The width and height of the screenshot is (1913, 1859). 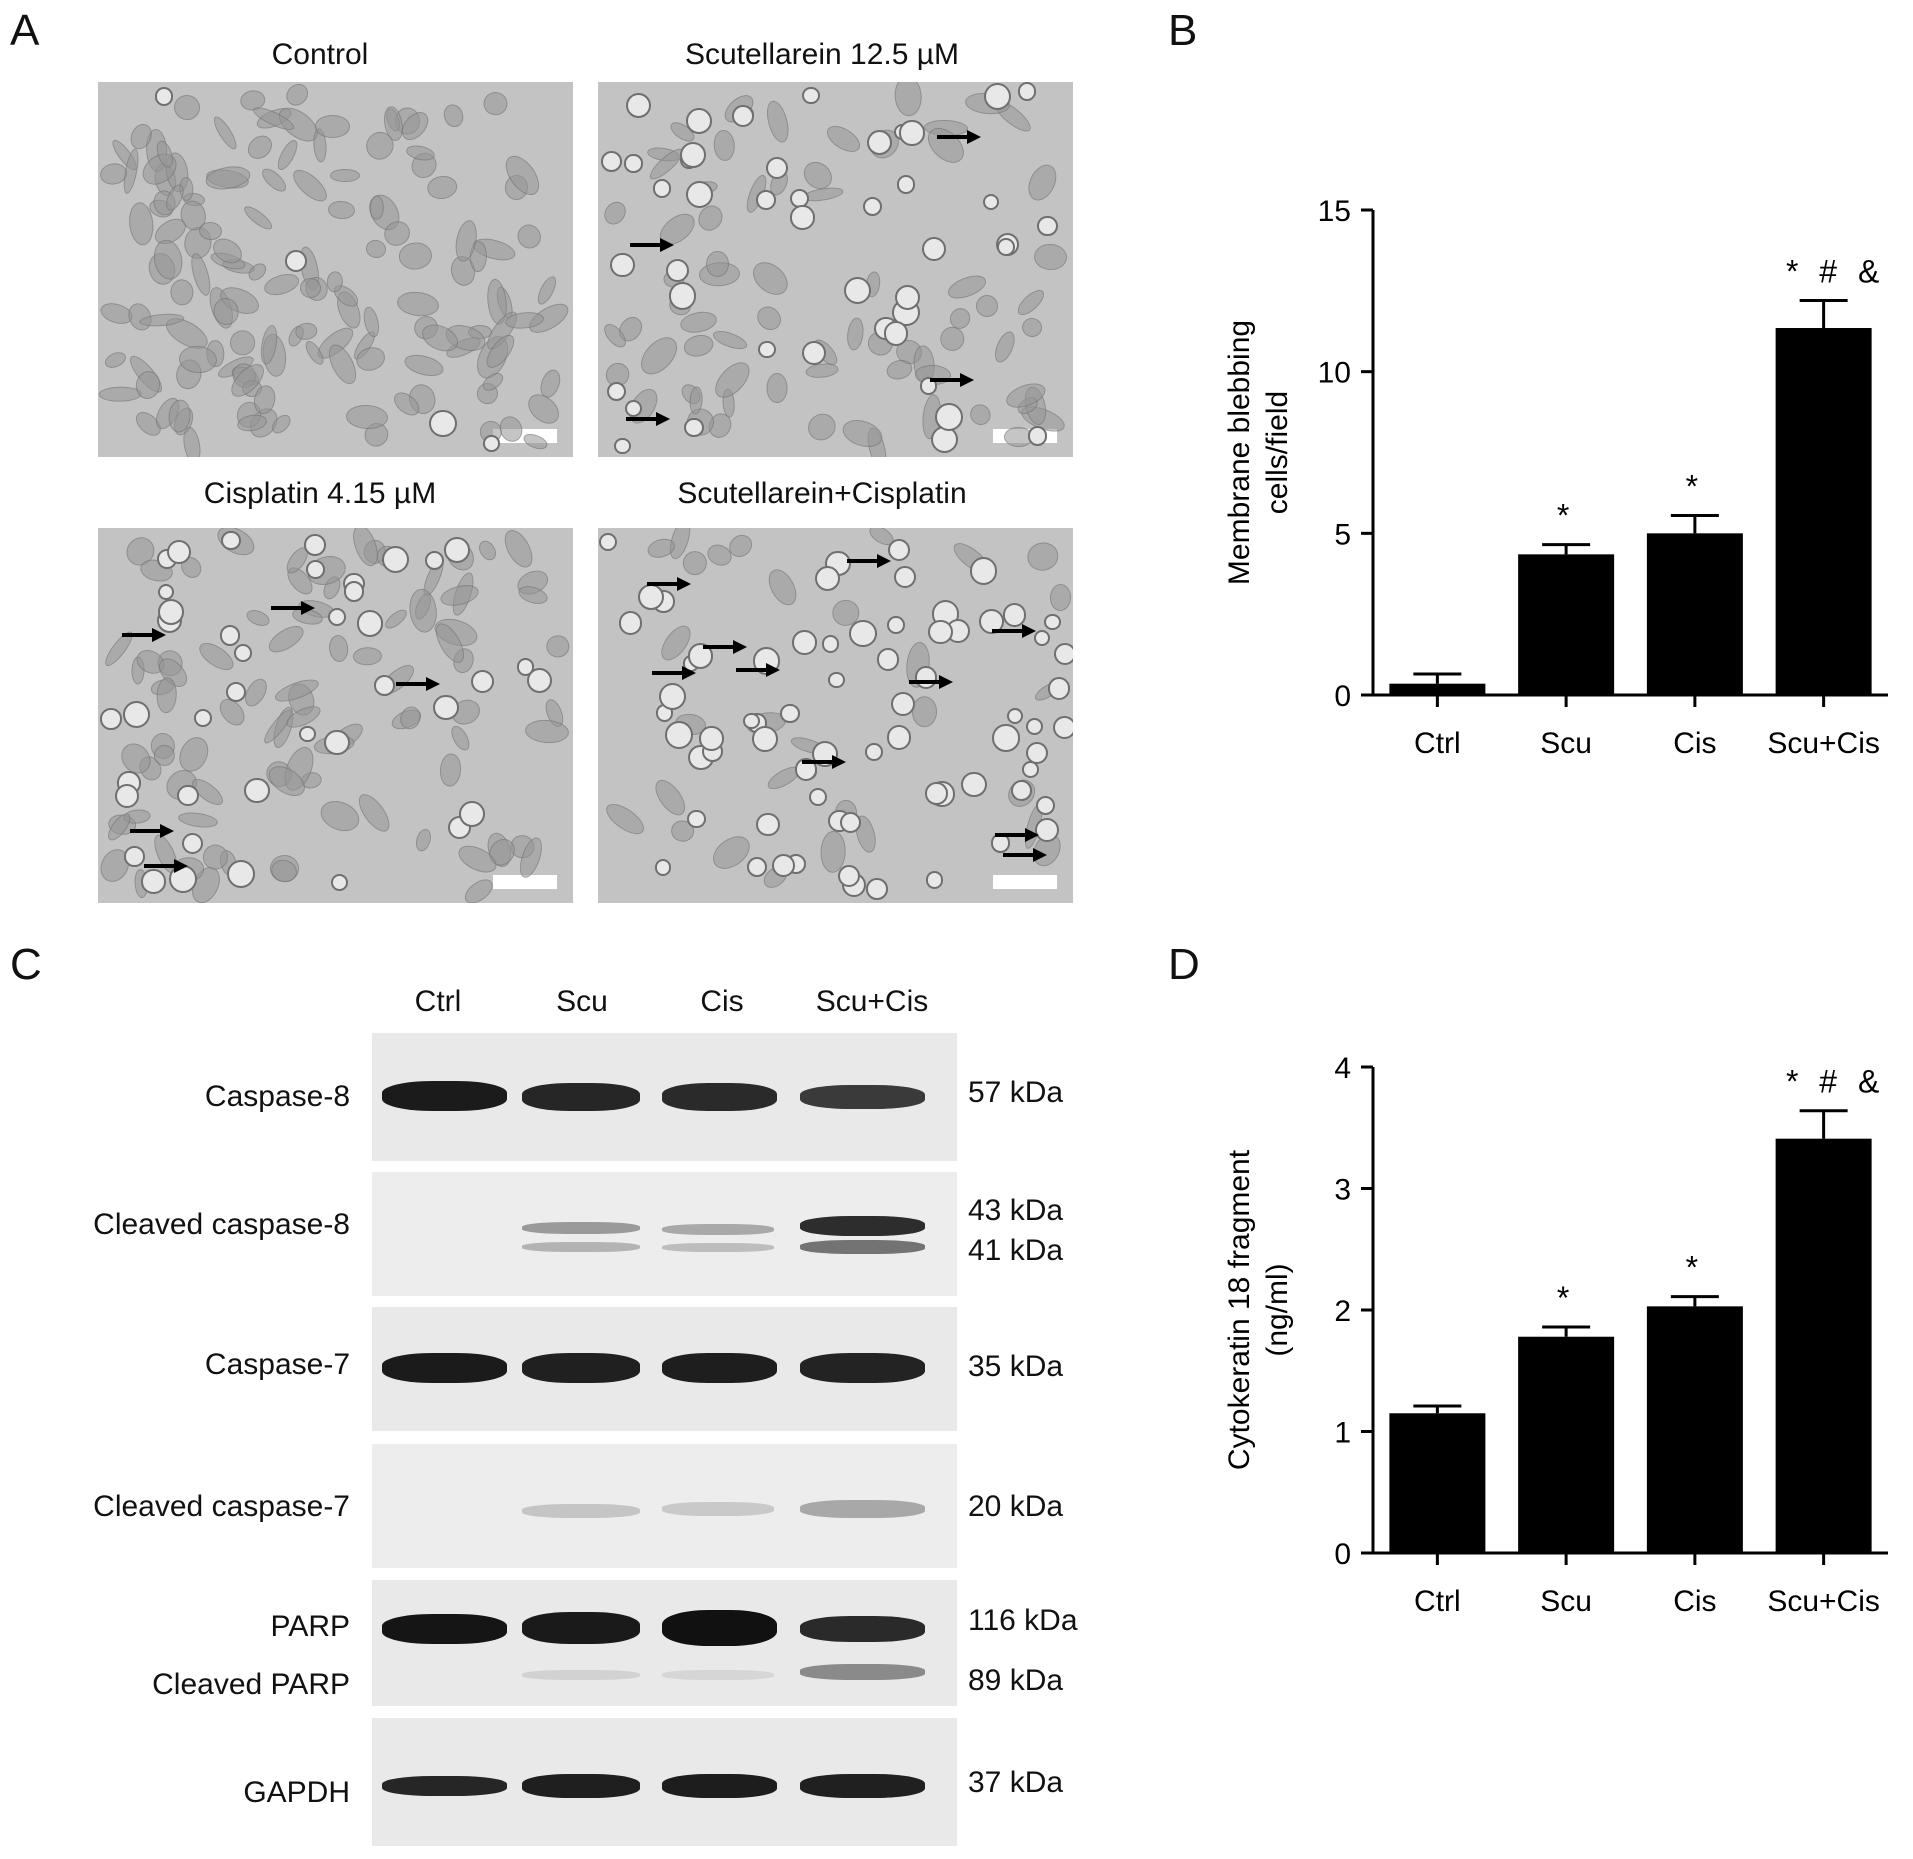 I want to click on blot-label-gapdh: GAPDH, so click(x=296, y=1792).